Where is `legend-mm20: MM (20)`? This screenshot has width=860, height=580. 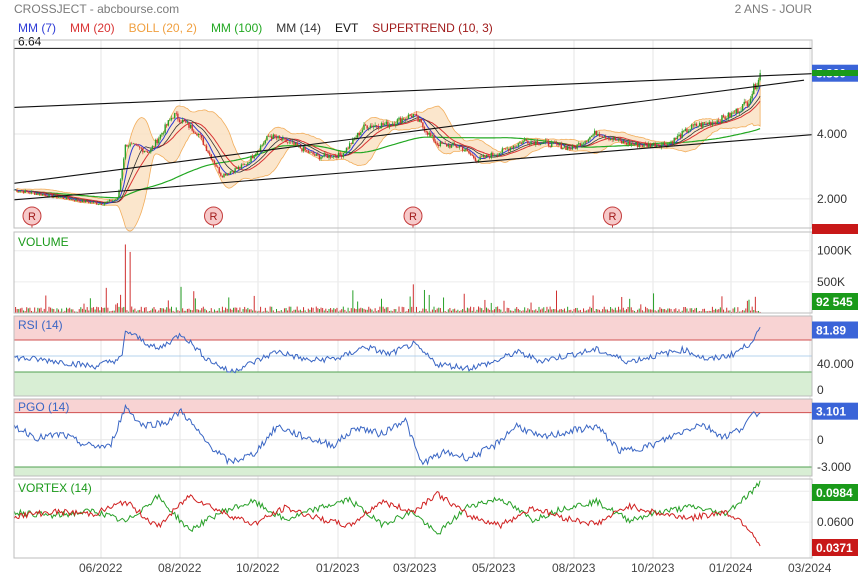 legend-mm20: MM (20) is located at coordinates (92, 28).